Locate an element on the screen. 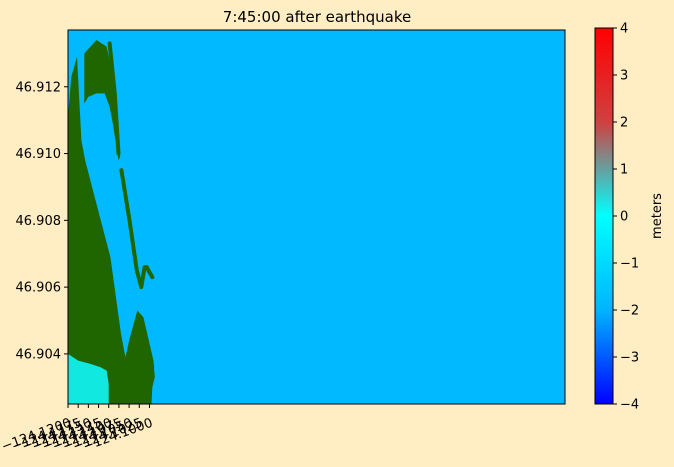 The width and height of the screenshot is (674, 467). colorbar-tick-label: −1 is located at coordinates (629, 264).